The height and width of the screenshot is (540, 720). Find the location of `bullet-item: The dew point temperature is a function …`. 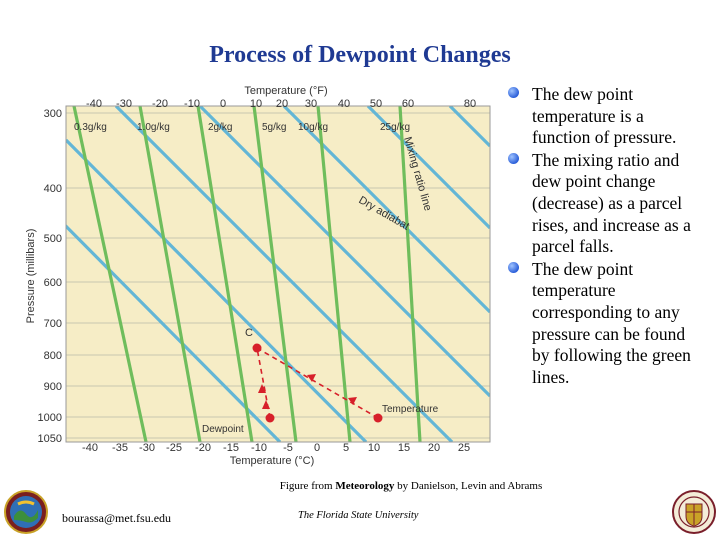

bullet-item: The dew point temperature is a function … is located at coordinates (606, 116).